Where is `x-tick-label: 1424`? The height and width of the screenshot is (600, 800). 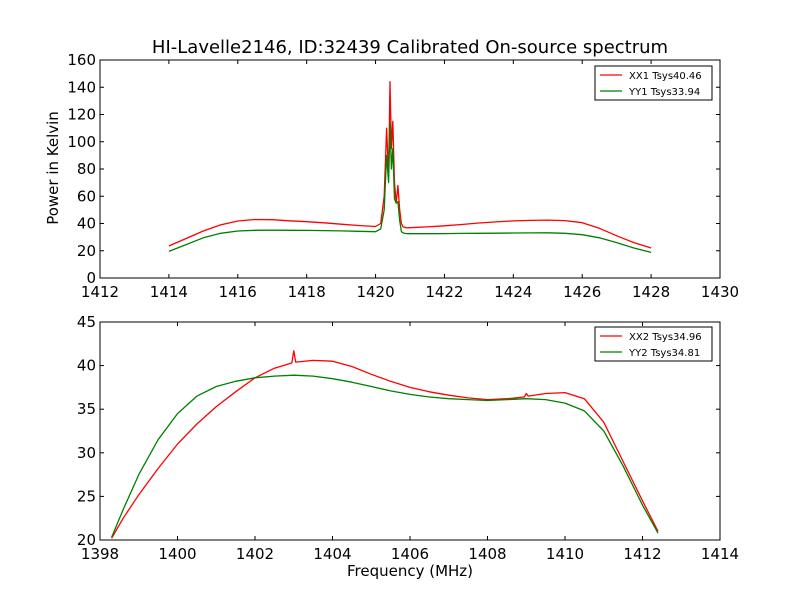 x-tick-label: 1424 is located at coordinates (513, 292).